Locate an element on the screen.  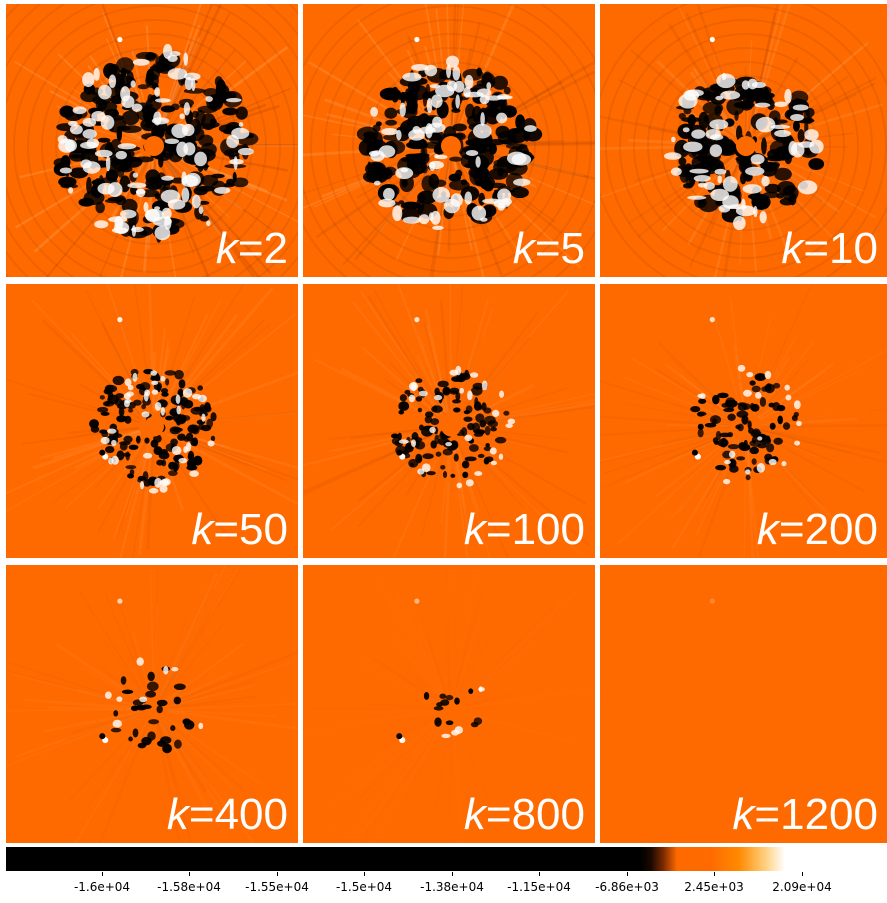
panel-k2: k=2 is located at coordinates (152, 140).